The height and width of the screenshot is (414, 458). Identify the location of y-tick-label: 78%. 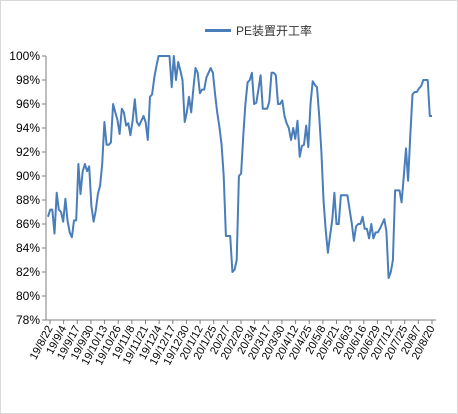
(28, 320).